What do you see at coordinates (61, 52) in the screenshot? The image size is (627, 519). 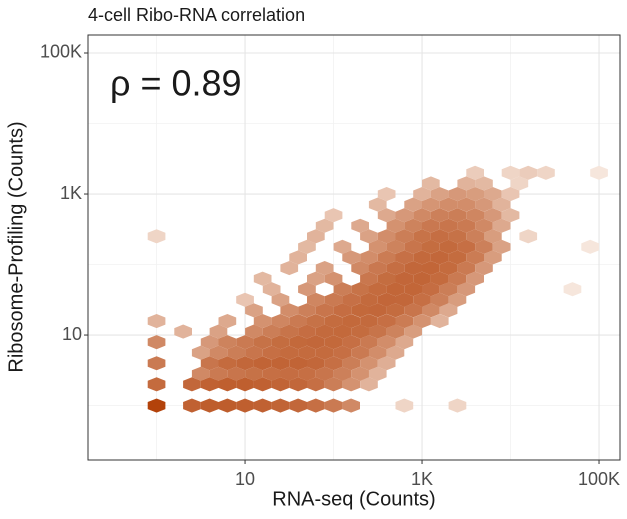 I see `y-tick-label: 100K` at bounding box center [61, 52].